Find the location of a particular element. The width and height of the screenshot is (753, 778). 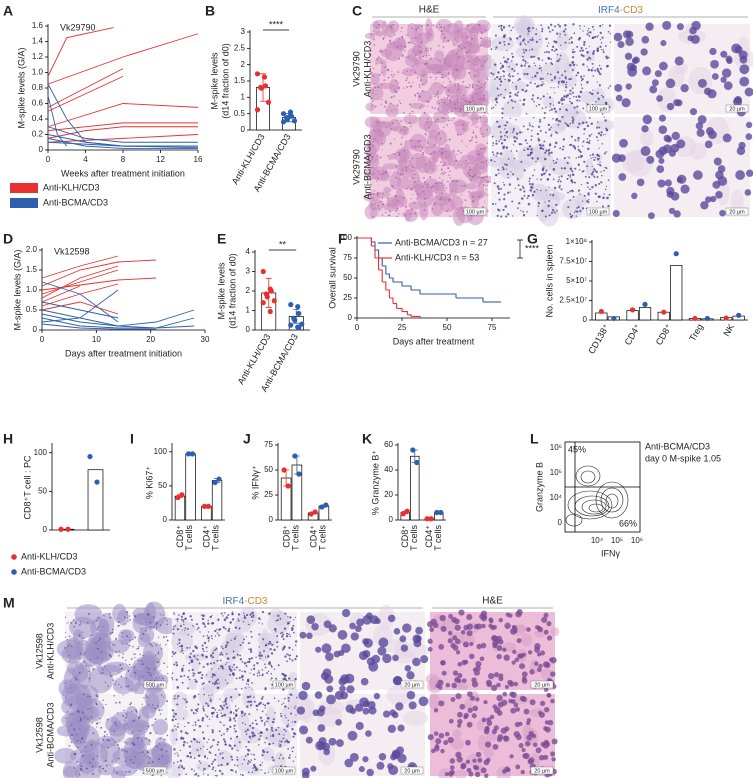

y-tick-label: 1×10⁸ is located at coordinates (576, 241).